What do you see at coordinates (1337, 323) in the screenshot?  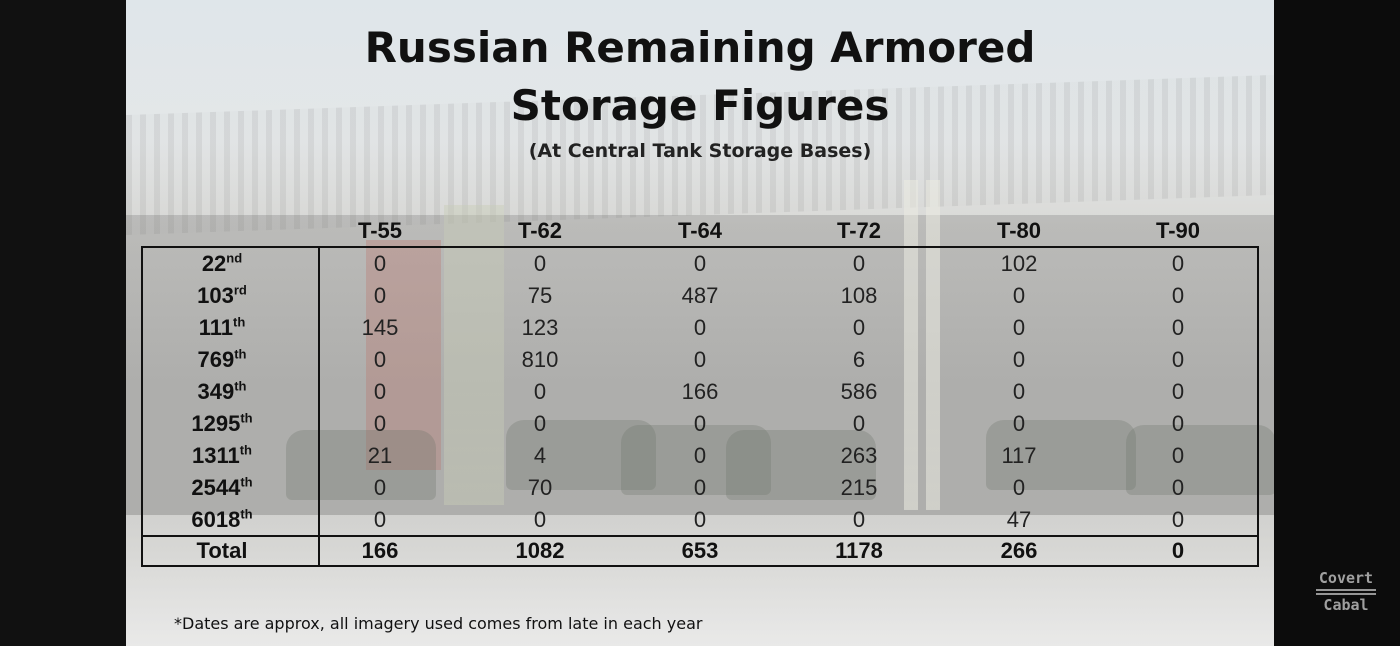 I see `right-letterbox` at bounding box center [1337, 323].